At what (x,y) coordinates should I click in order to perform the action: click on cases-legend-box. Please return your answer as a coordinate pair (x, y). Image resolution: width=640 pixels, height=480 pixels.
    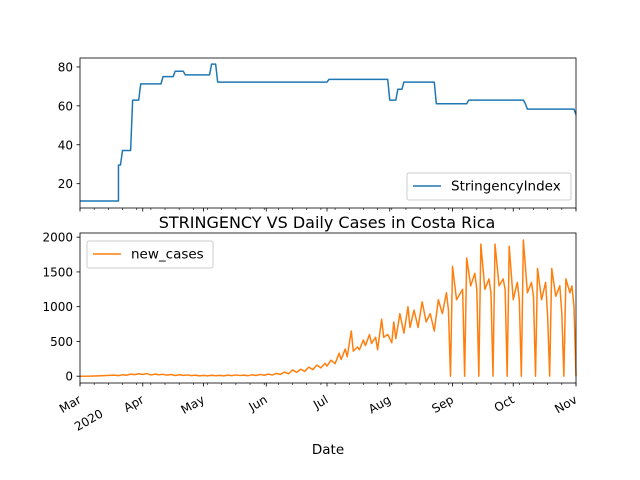
    Looking at the image, I should click on (150, 254).